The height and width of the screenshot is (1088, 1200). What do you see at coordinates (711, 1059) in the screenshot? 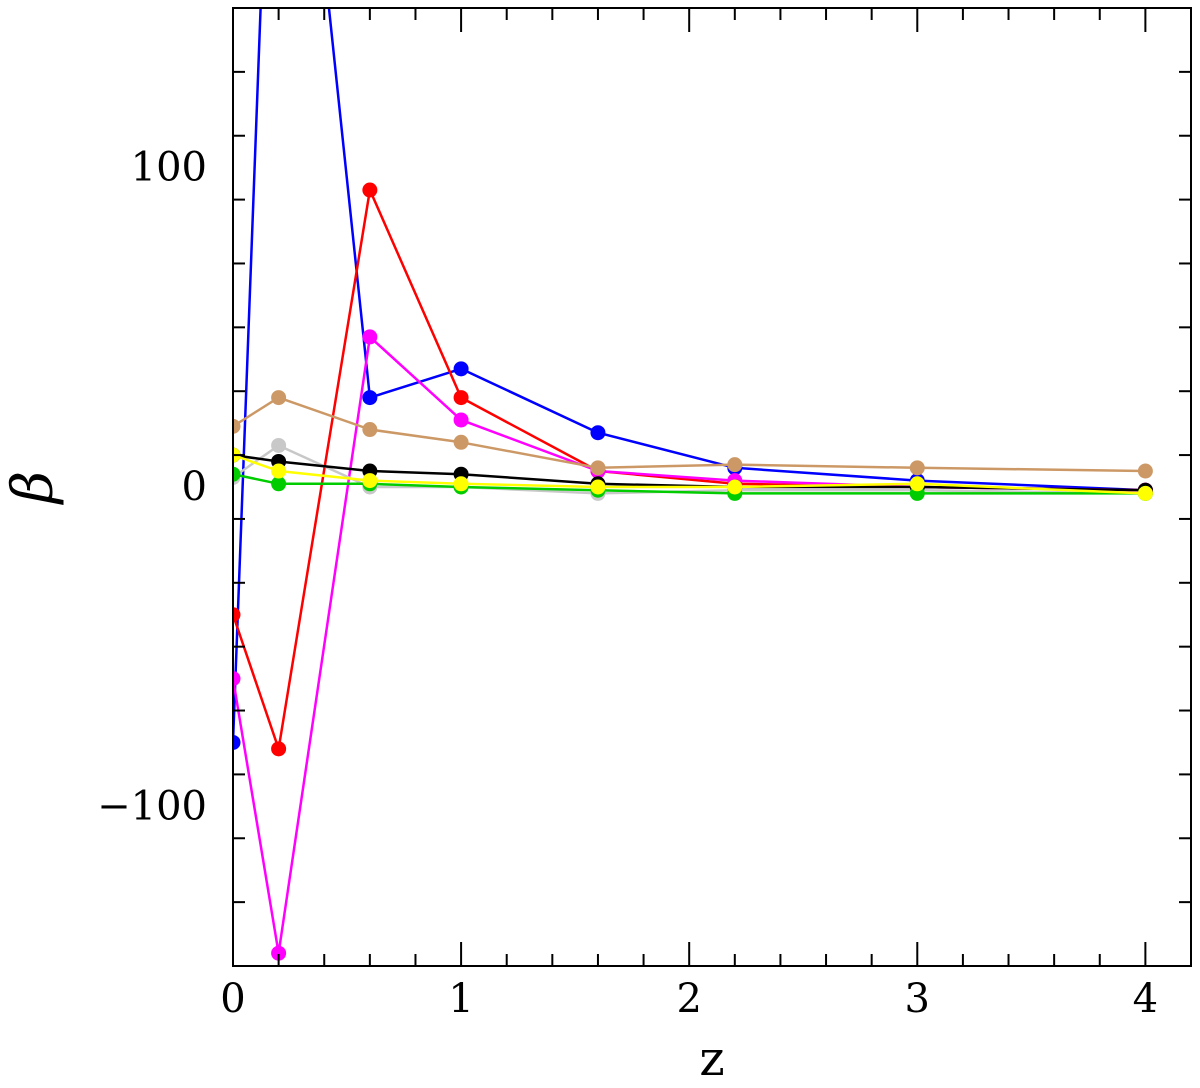
I see `x-axis-label: z` at bounding box center [711, 1059].